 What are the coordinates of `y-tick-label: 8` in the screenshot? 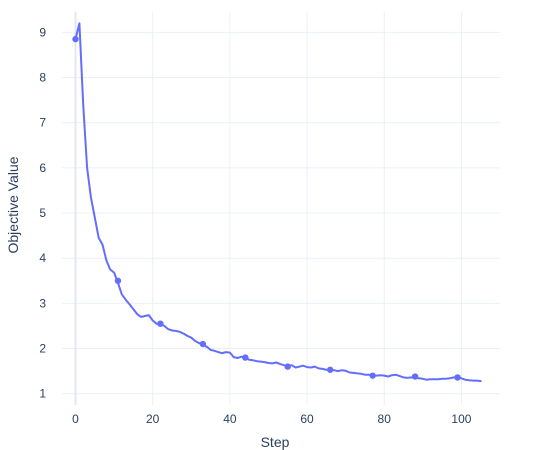 It's located at (42, 78).